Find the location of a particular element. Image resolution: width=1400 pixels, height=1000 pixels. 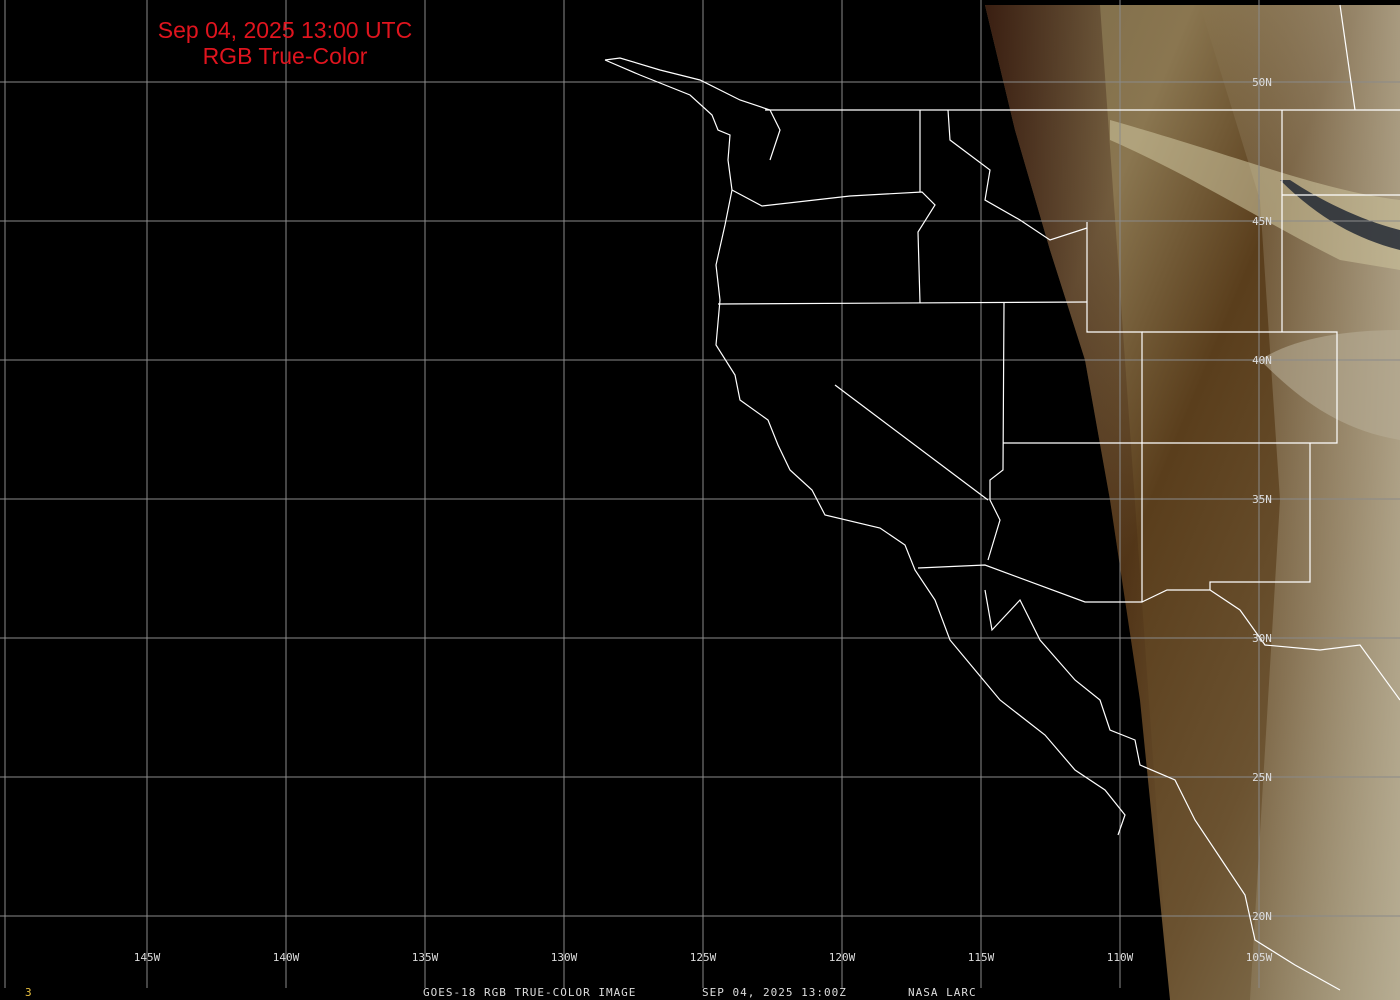

border-nm is located at coordinates (1260, 516).